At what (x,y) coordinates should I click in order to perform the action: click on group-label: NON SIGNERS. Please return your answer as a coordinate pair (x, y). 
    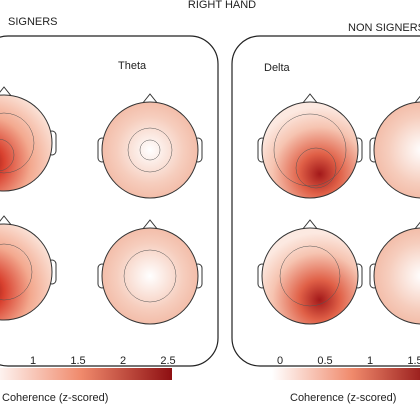
    Looking at the image, I should click on (384, 28).